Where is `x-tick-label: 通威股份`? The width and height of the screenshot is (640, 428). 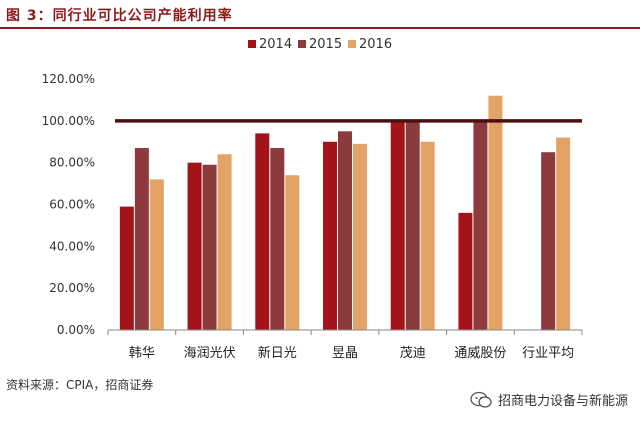 x-tick-label: 通威股份 is located at coordinates (480, 353).